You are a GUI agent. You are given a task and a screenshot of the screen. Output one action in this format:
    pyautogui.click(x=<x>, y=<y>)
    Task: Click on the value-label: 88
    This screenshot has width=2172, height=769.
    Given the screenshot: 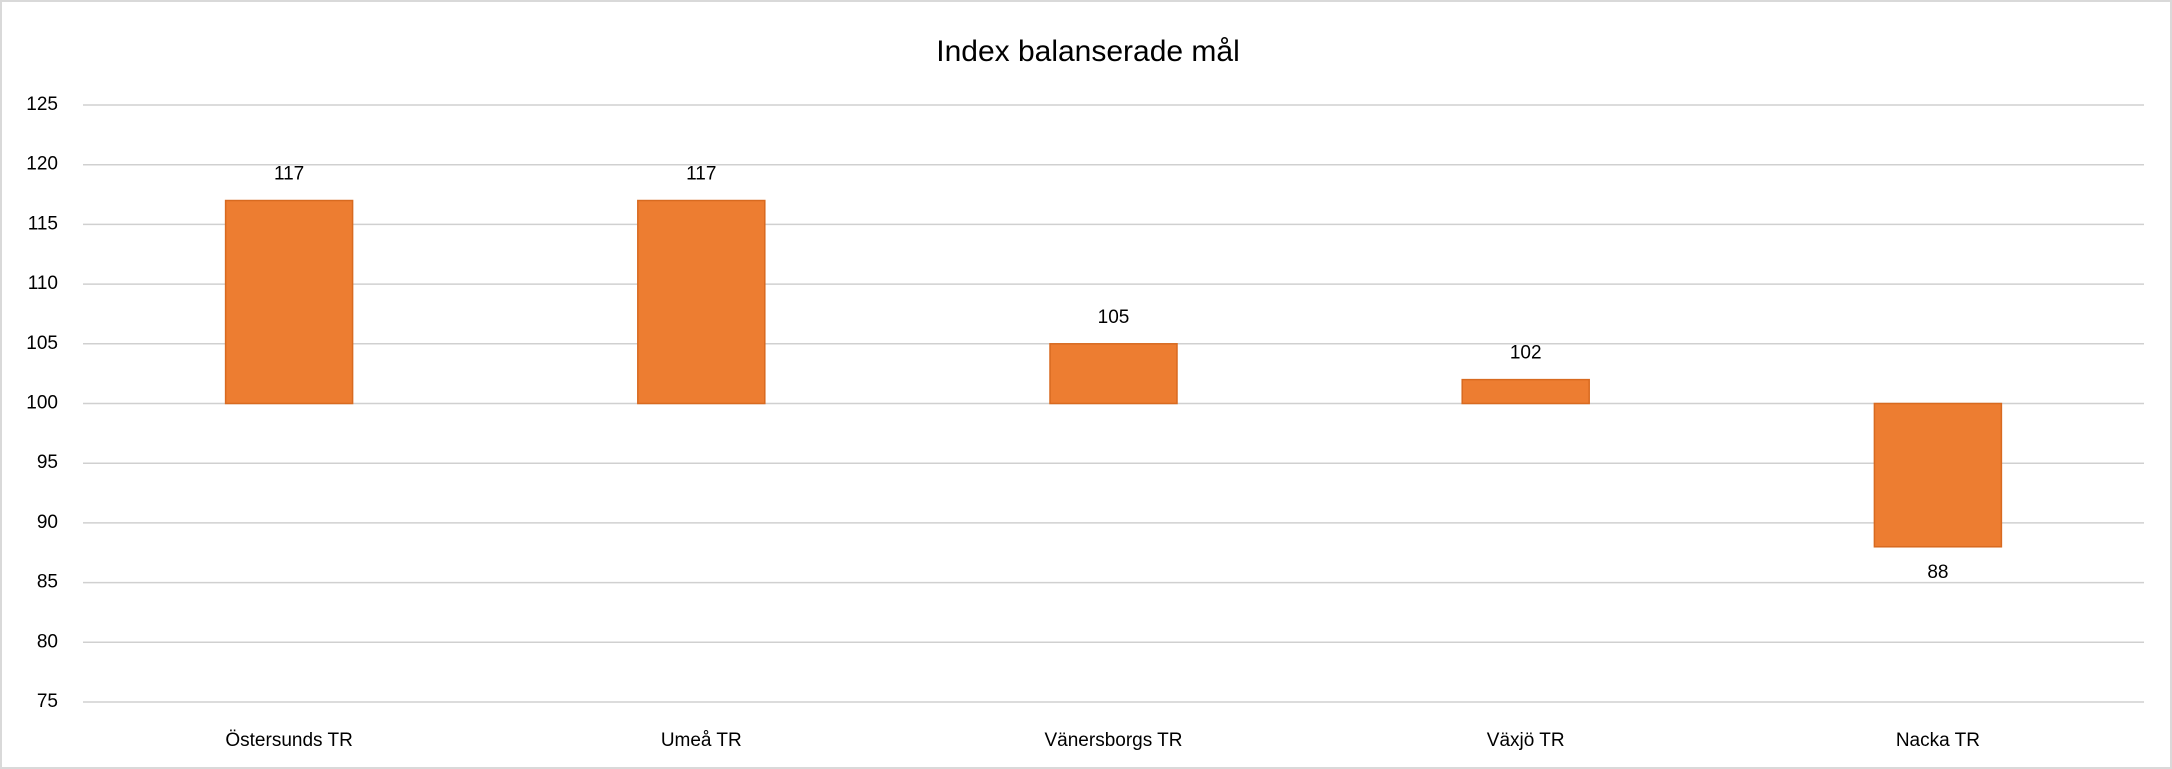 What is the action you would take?
    pyautogui.click(x=1937, y=572)
    